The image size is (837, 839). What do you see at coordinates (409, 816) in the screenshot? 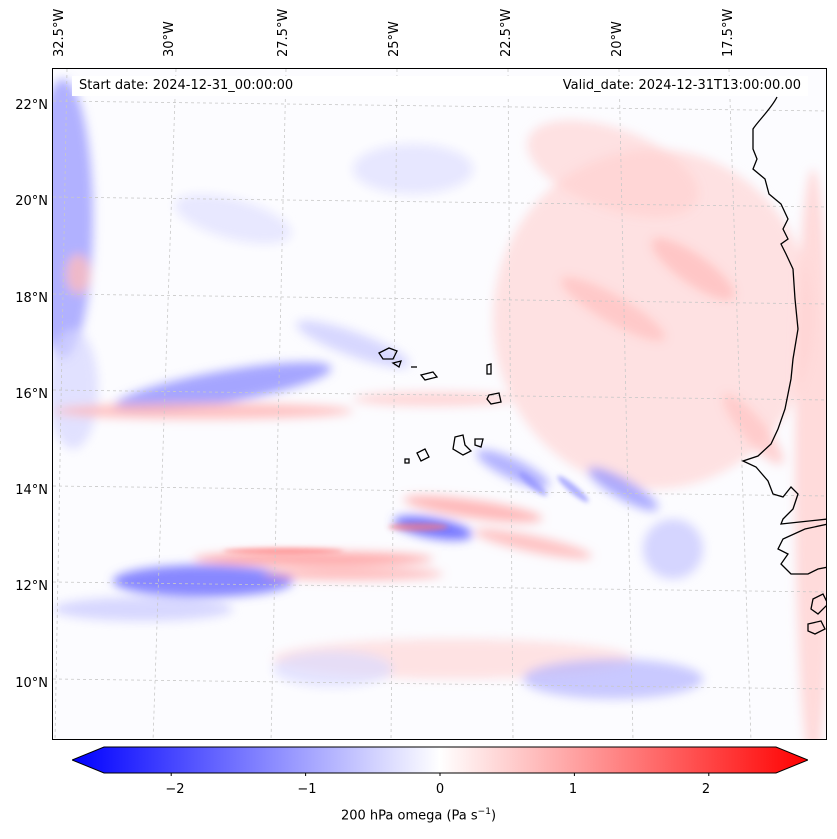
I see `colorbar-label-main: 200 hPa omega (Pa s` at bounding box center [409, 816].